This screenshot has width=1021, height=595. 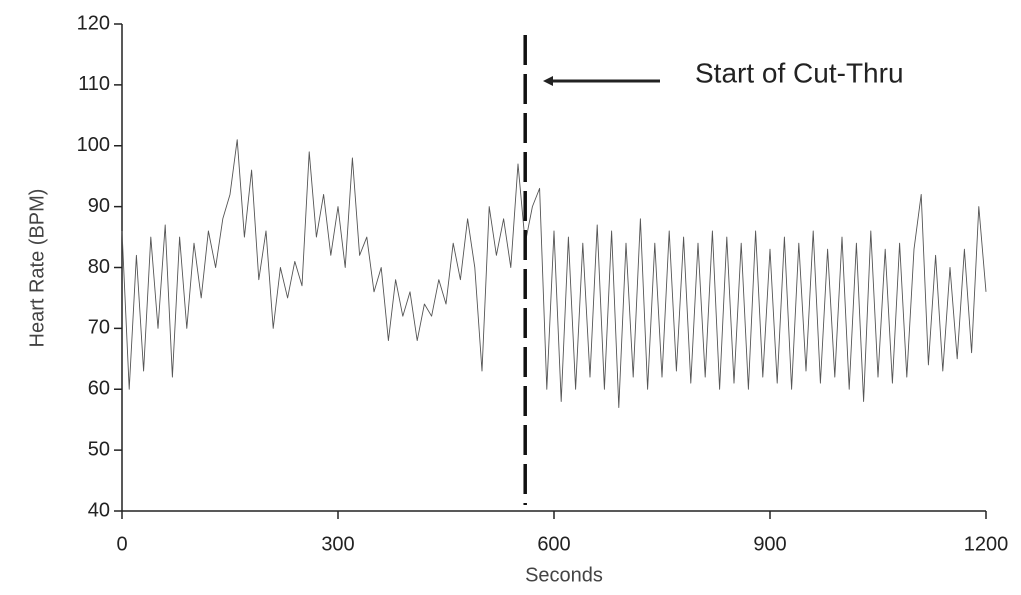 What do you see at coordinates (93, 23) in the screenshot?
I see `y-tick-label: 120` at bounding box center [93, 23].